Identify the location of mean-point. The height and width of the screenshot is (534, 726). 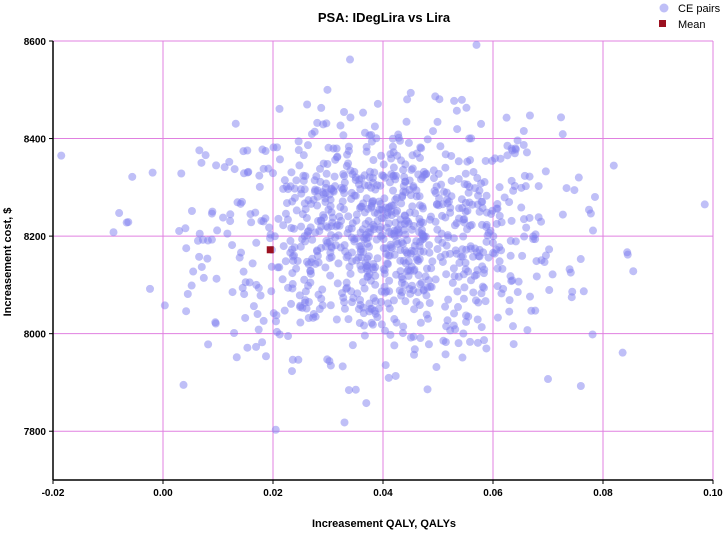
(270, 250).